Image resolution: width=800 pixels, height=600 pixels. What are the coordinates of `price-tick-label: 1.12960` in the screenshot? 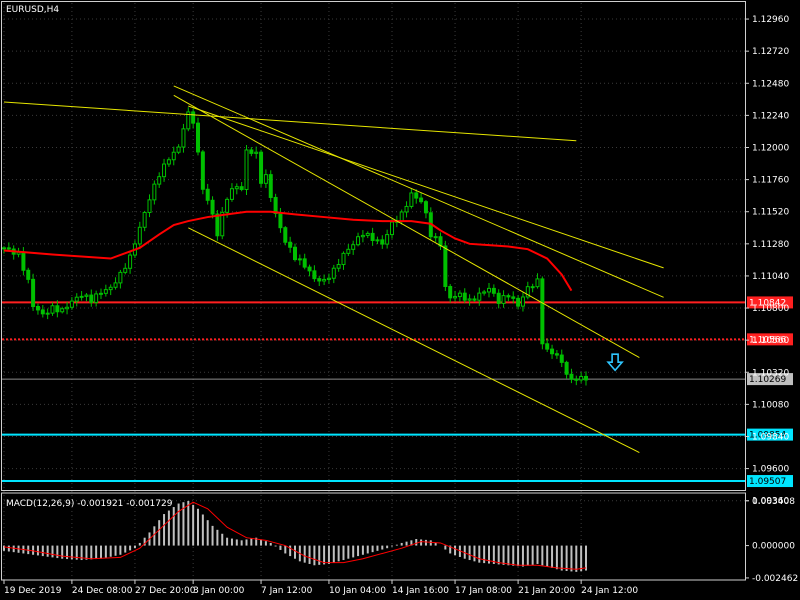 It's located at (770, 20).